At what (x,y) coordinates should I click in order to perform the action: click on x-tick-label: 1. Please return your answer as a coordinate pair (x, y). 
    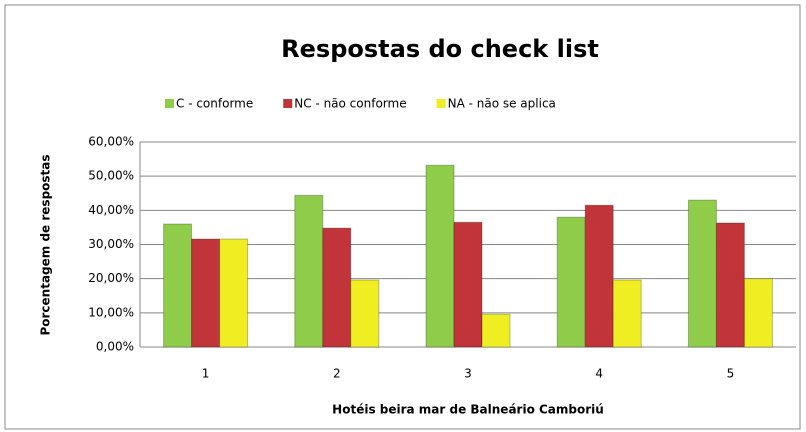
    Looking at the image, I should click on (206, 374).